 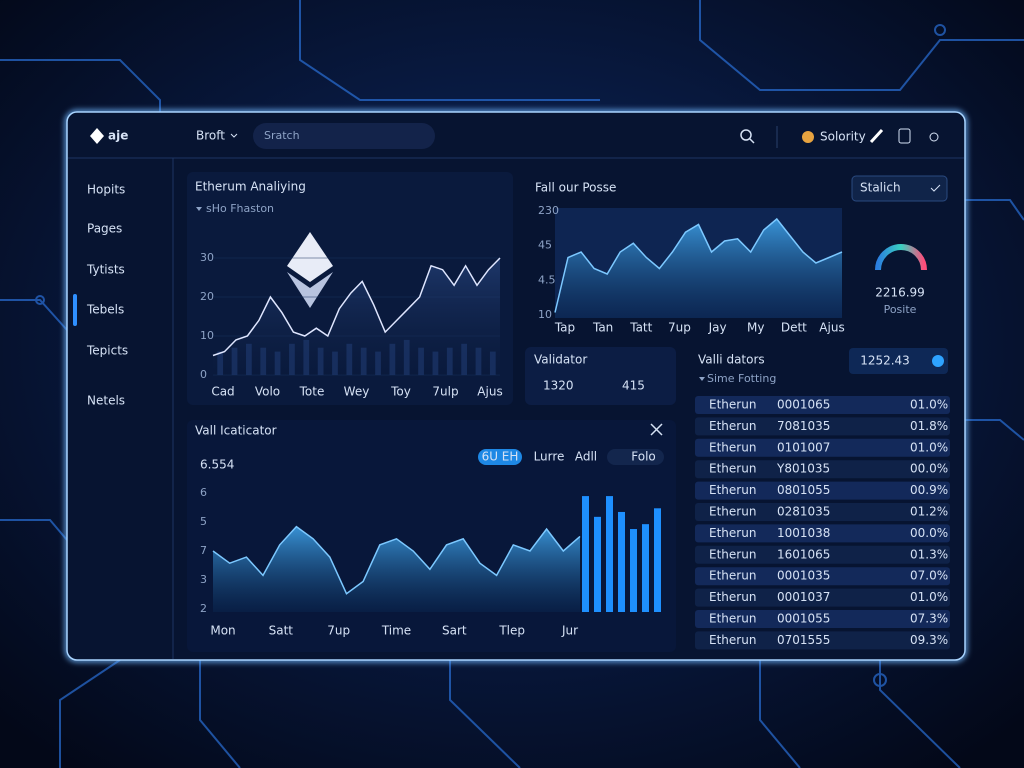 What do you see at coordinates (586, 457) in the screenshot?
I see `filter-button: Adll` at bounding box center [586, 457].